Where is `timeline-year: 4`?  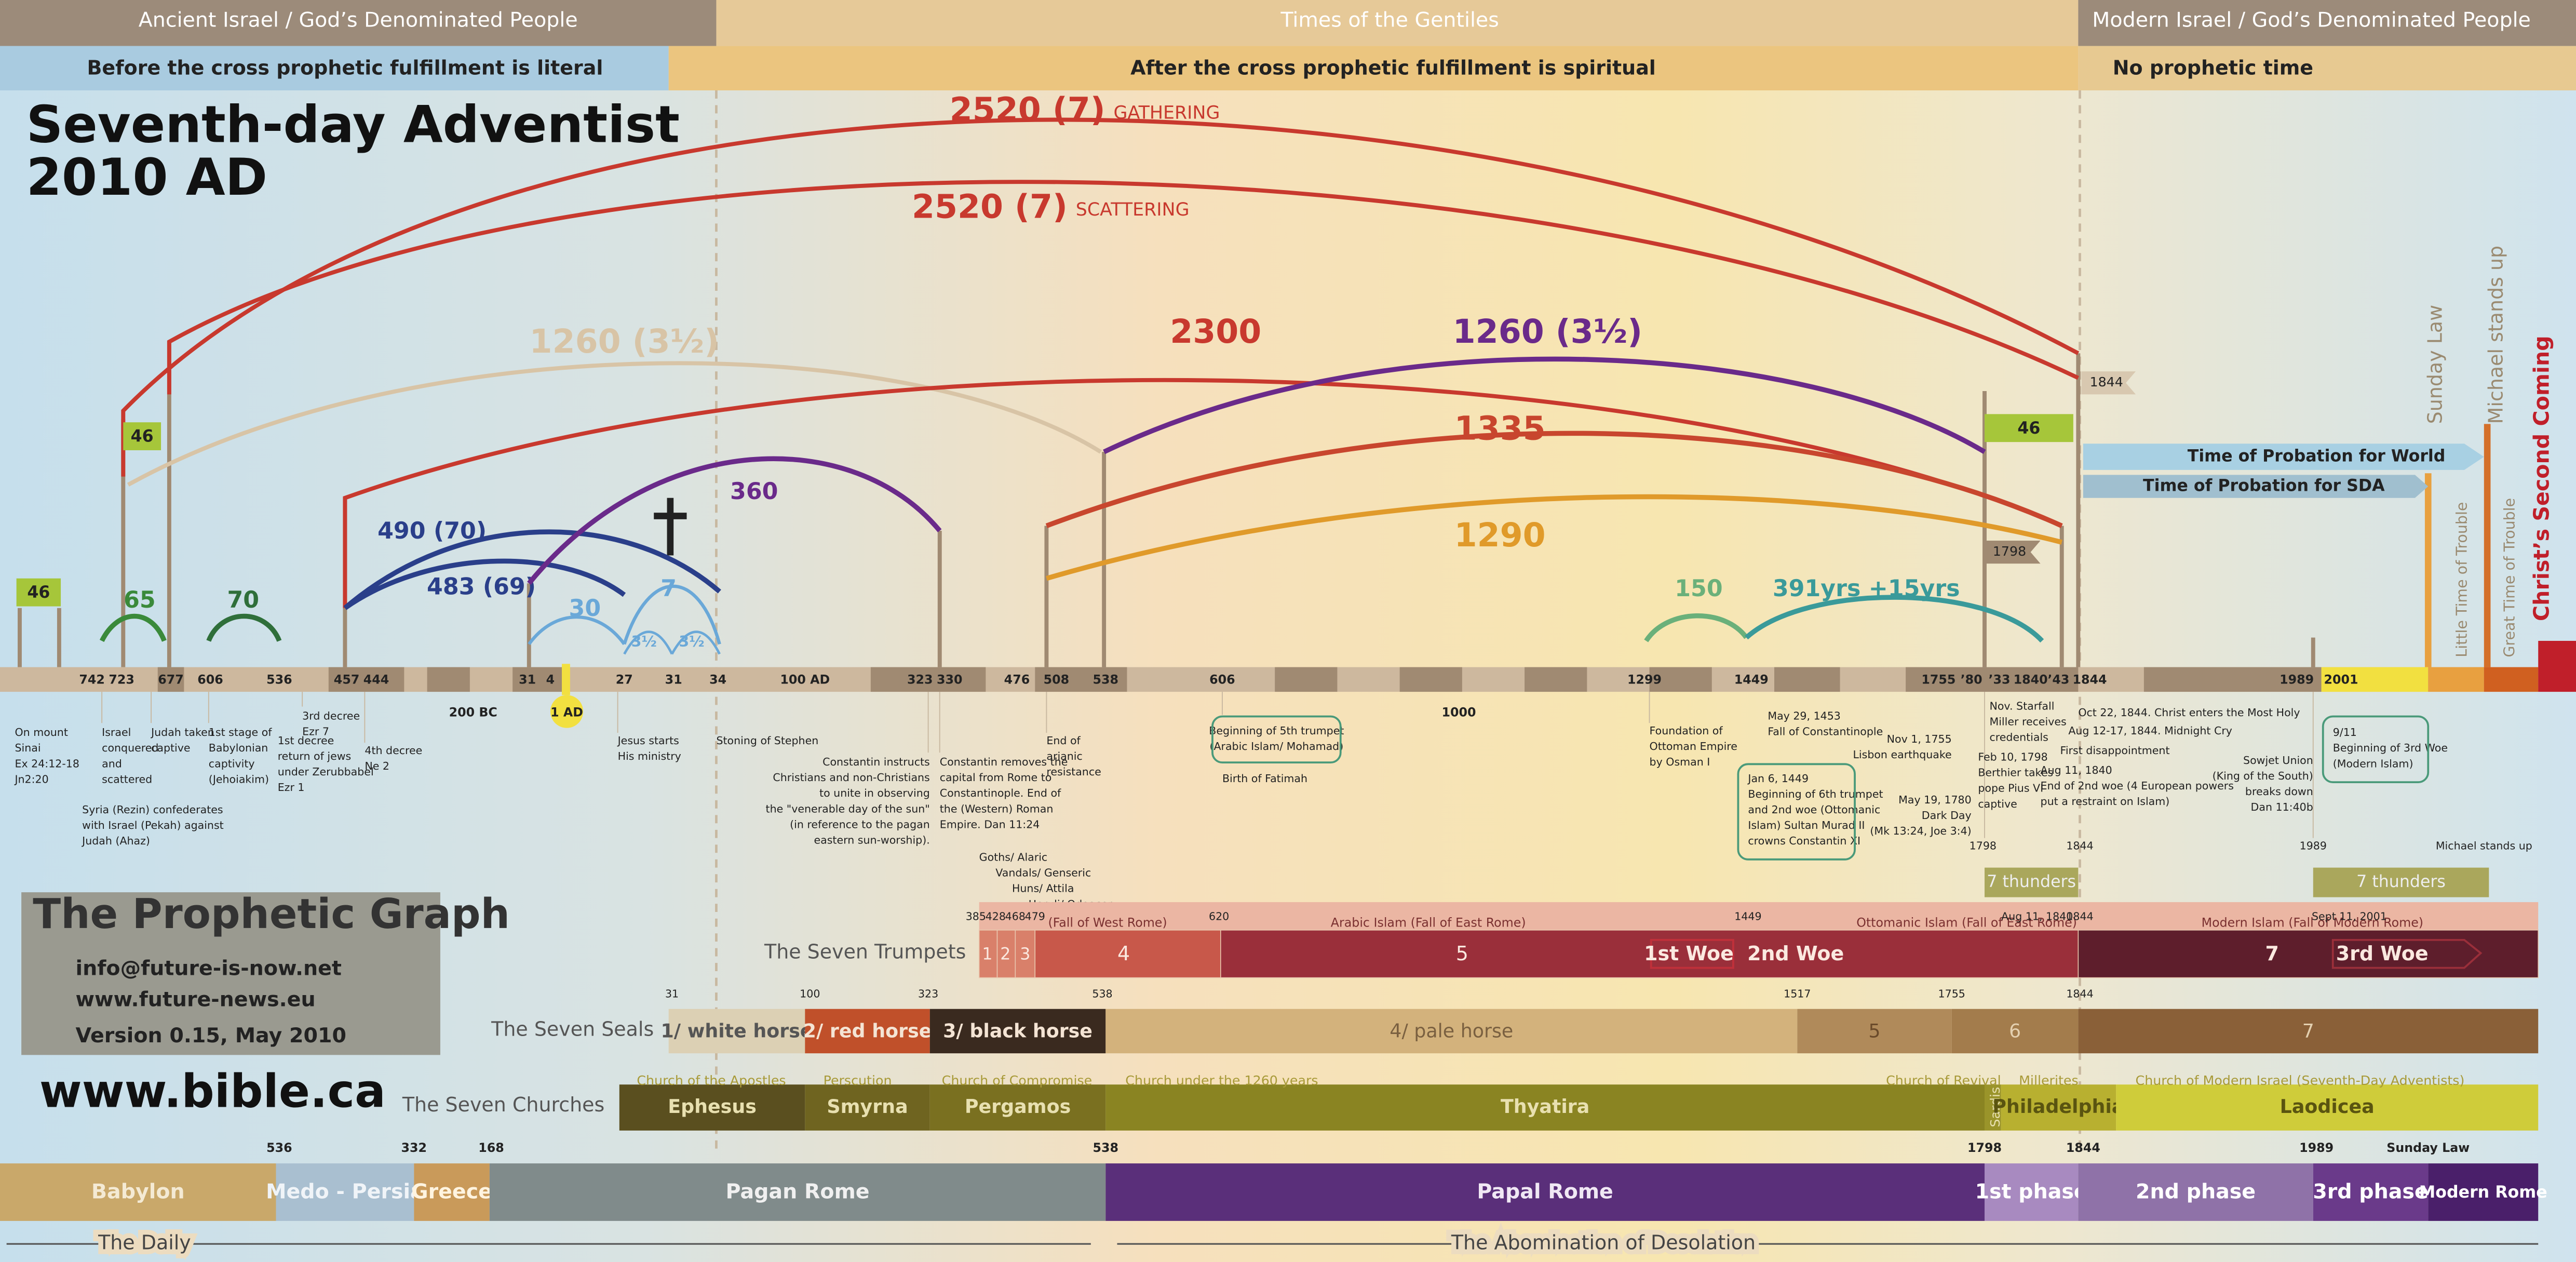 timeline-year: 4 is located at coordinates (550, 679).